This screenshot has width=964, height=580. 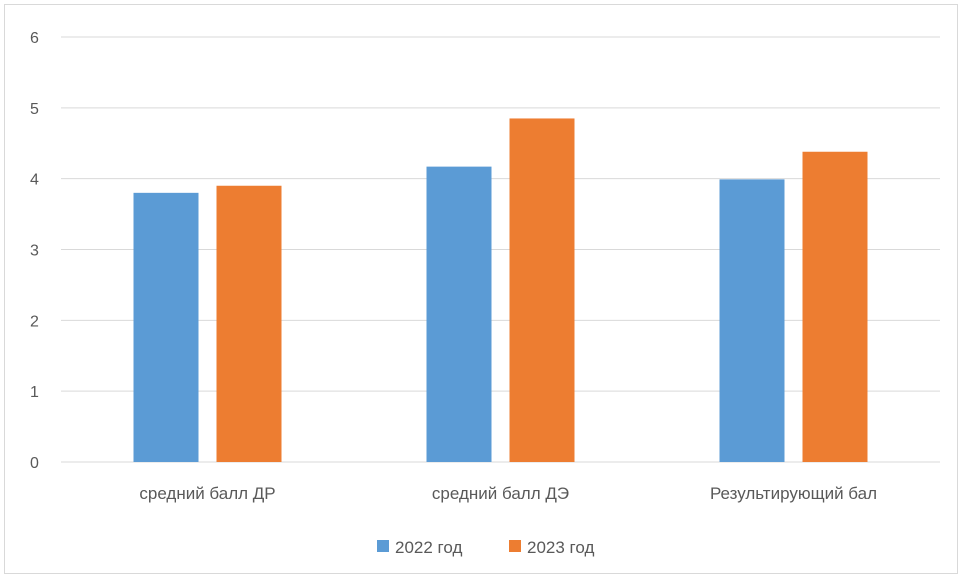 I want to click on y-tick-label: 3, so click(x=34, y=251).